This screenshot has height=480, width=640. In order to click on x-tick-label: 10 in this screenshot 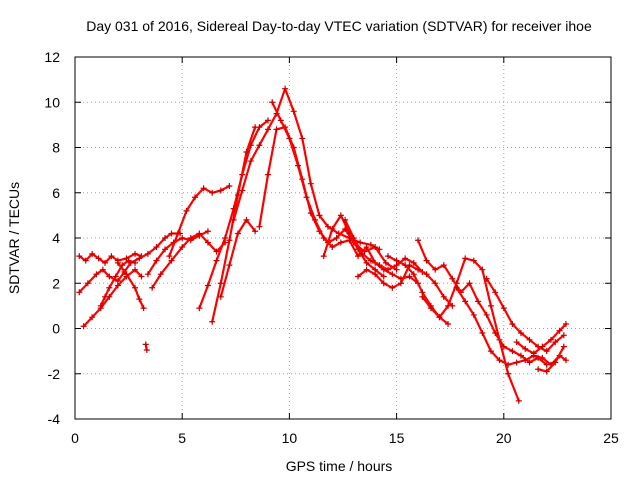, I will do `click(290, 438)`.